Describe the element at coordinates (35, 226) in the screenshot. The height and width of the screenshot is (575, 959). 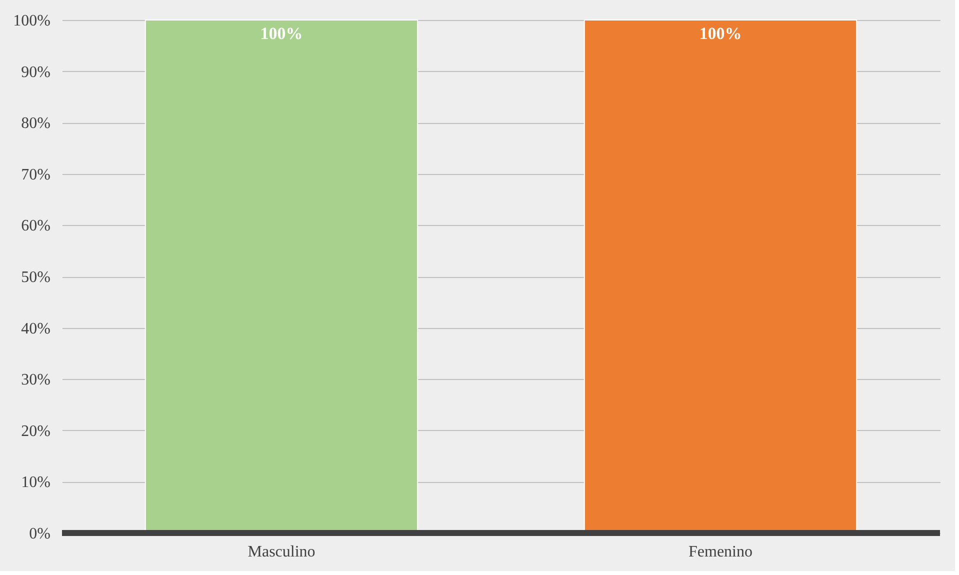
I see `y-tick-label: 60%` at that location.